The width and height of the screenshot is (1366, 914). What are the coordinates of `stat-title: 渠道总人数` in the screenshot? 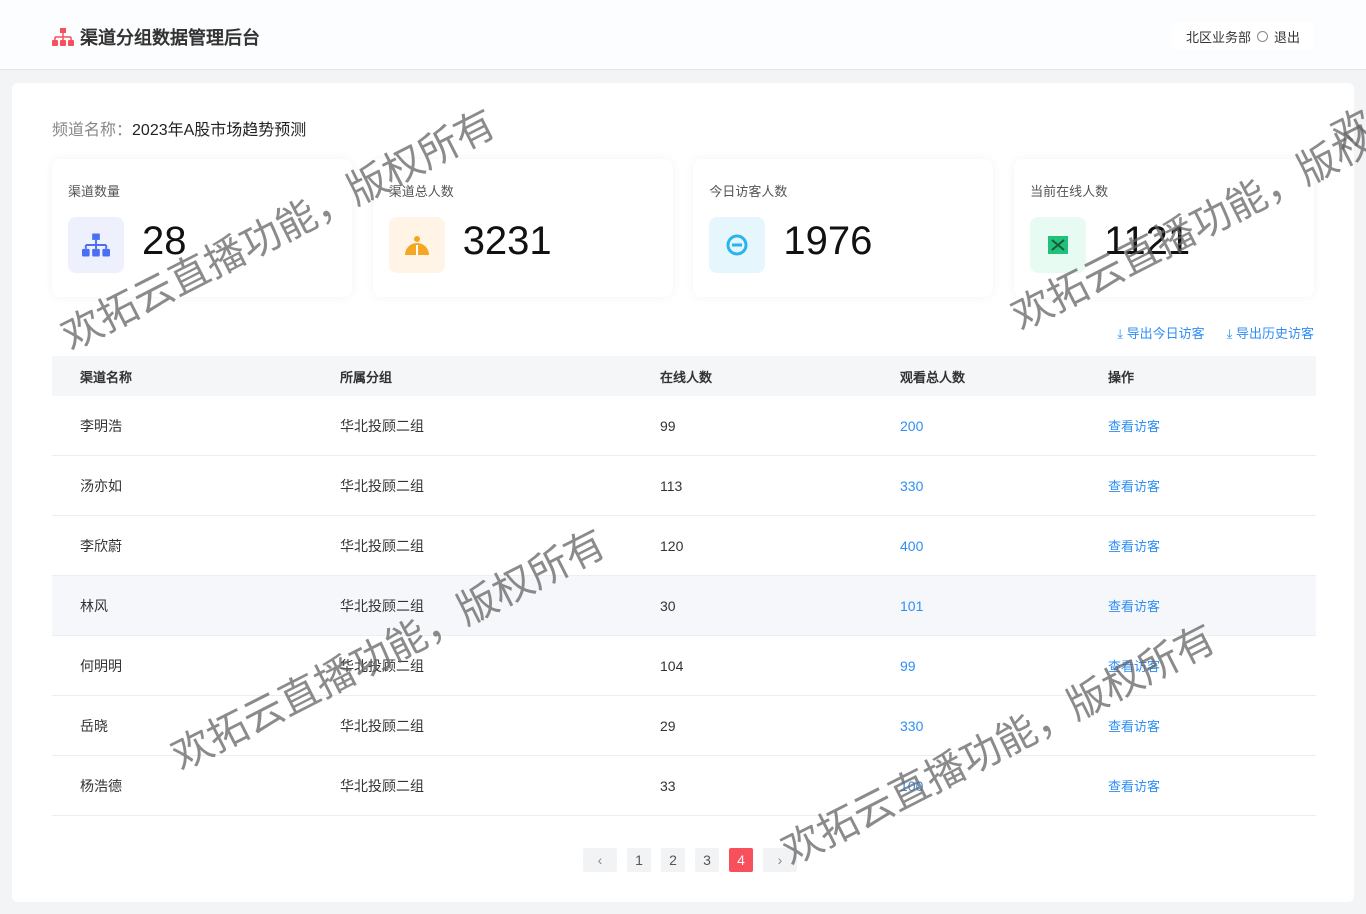 It's located at (421, 191).